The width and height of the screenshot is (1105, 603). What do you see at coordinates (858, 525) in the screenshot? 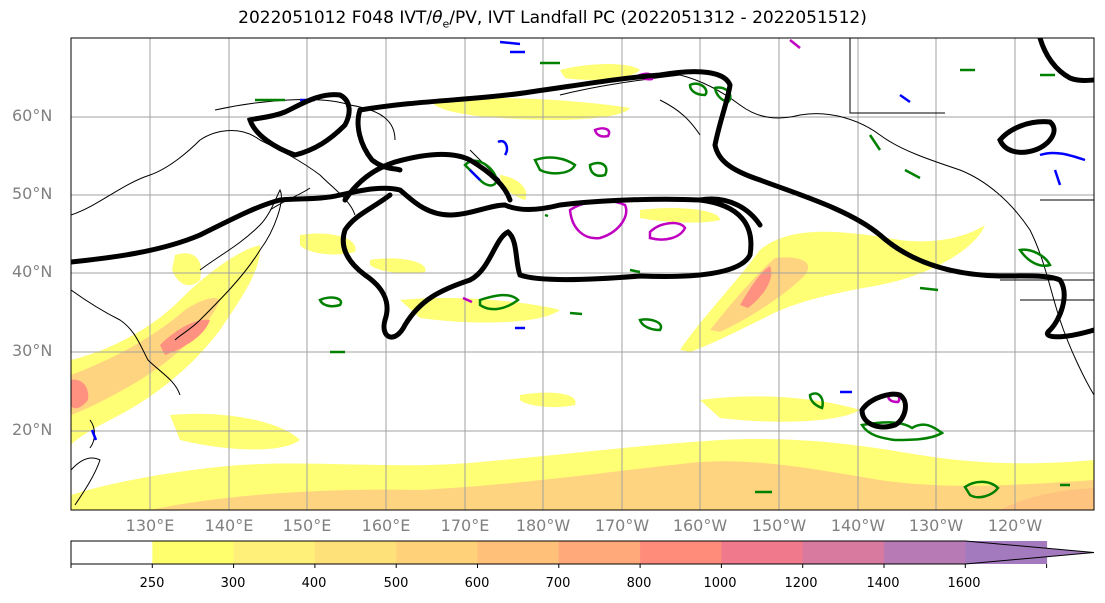
I see `lon-label-140w: 140°W` at bounding box center [858, 525].